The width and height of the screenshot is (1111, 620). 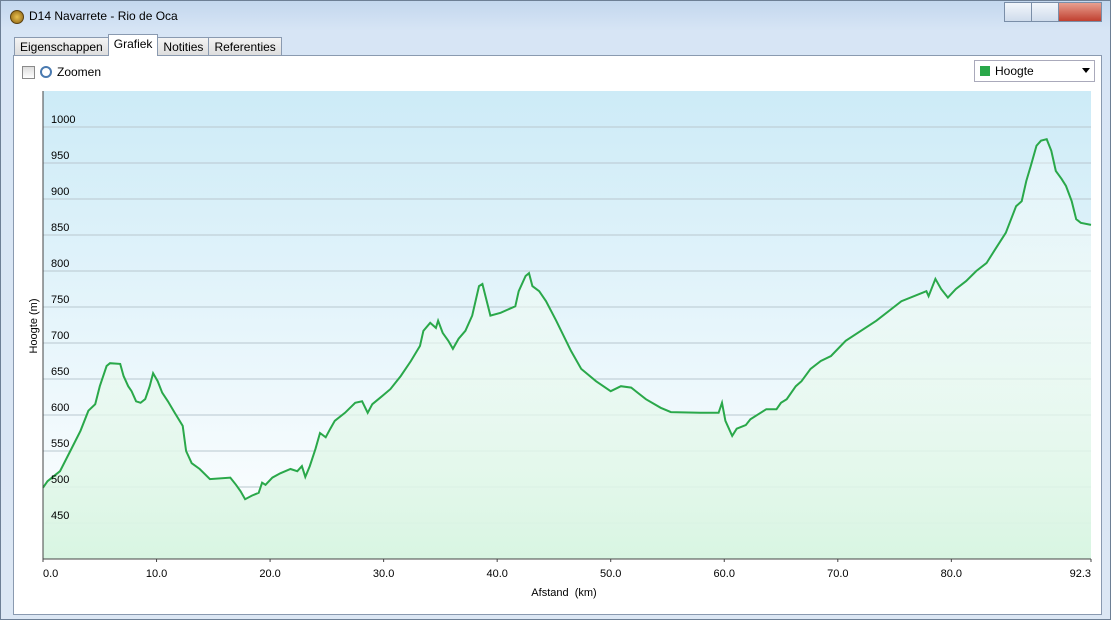 What do you see at coordinates (1053, 12) in the screenshot?
I see `window-buttons` at bounding box center [1053, 12].